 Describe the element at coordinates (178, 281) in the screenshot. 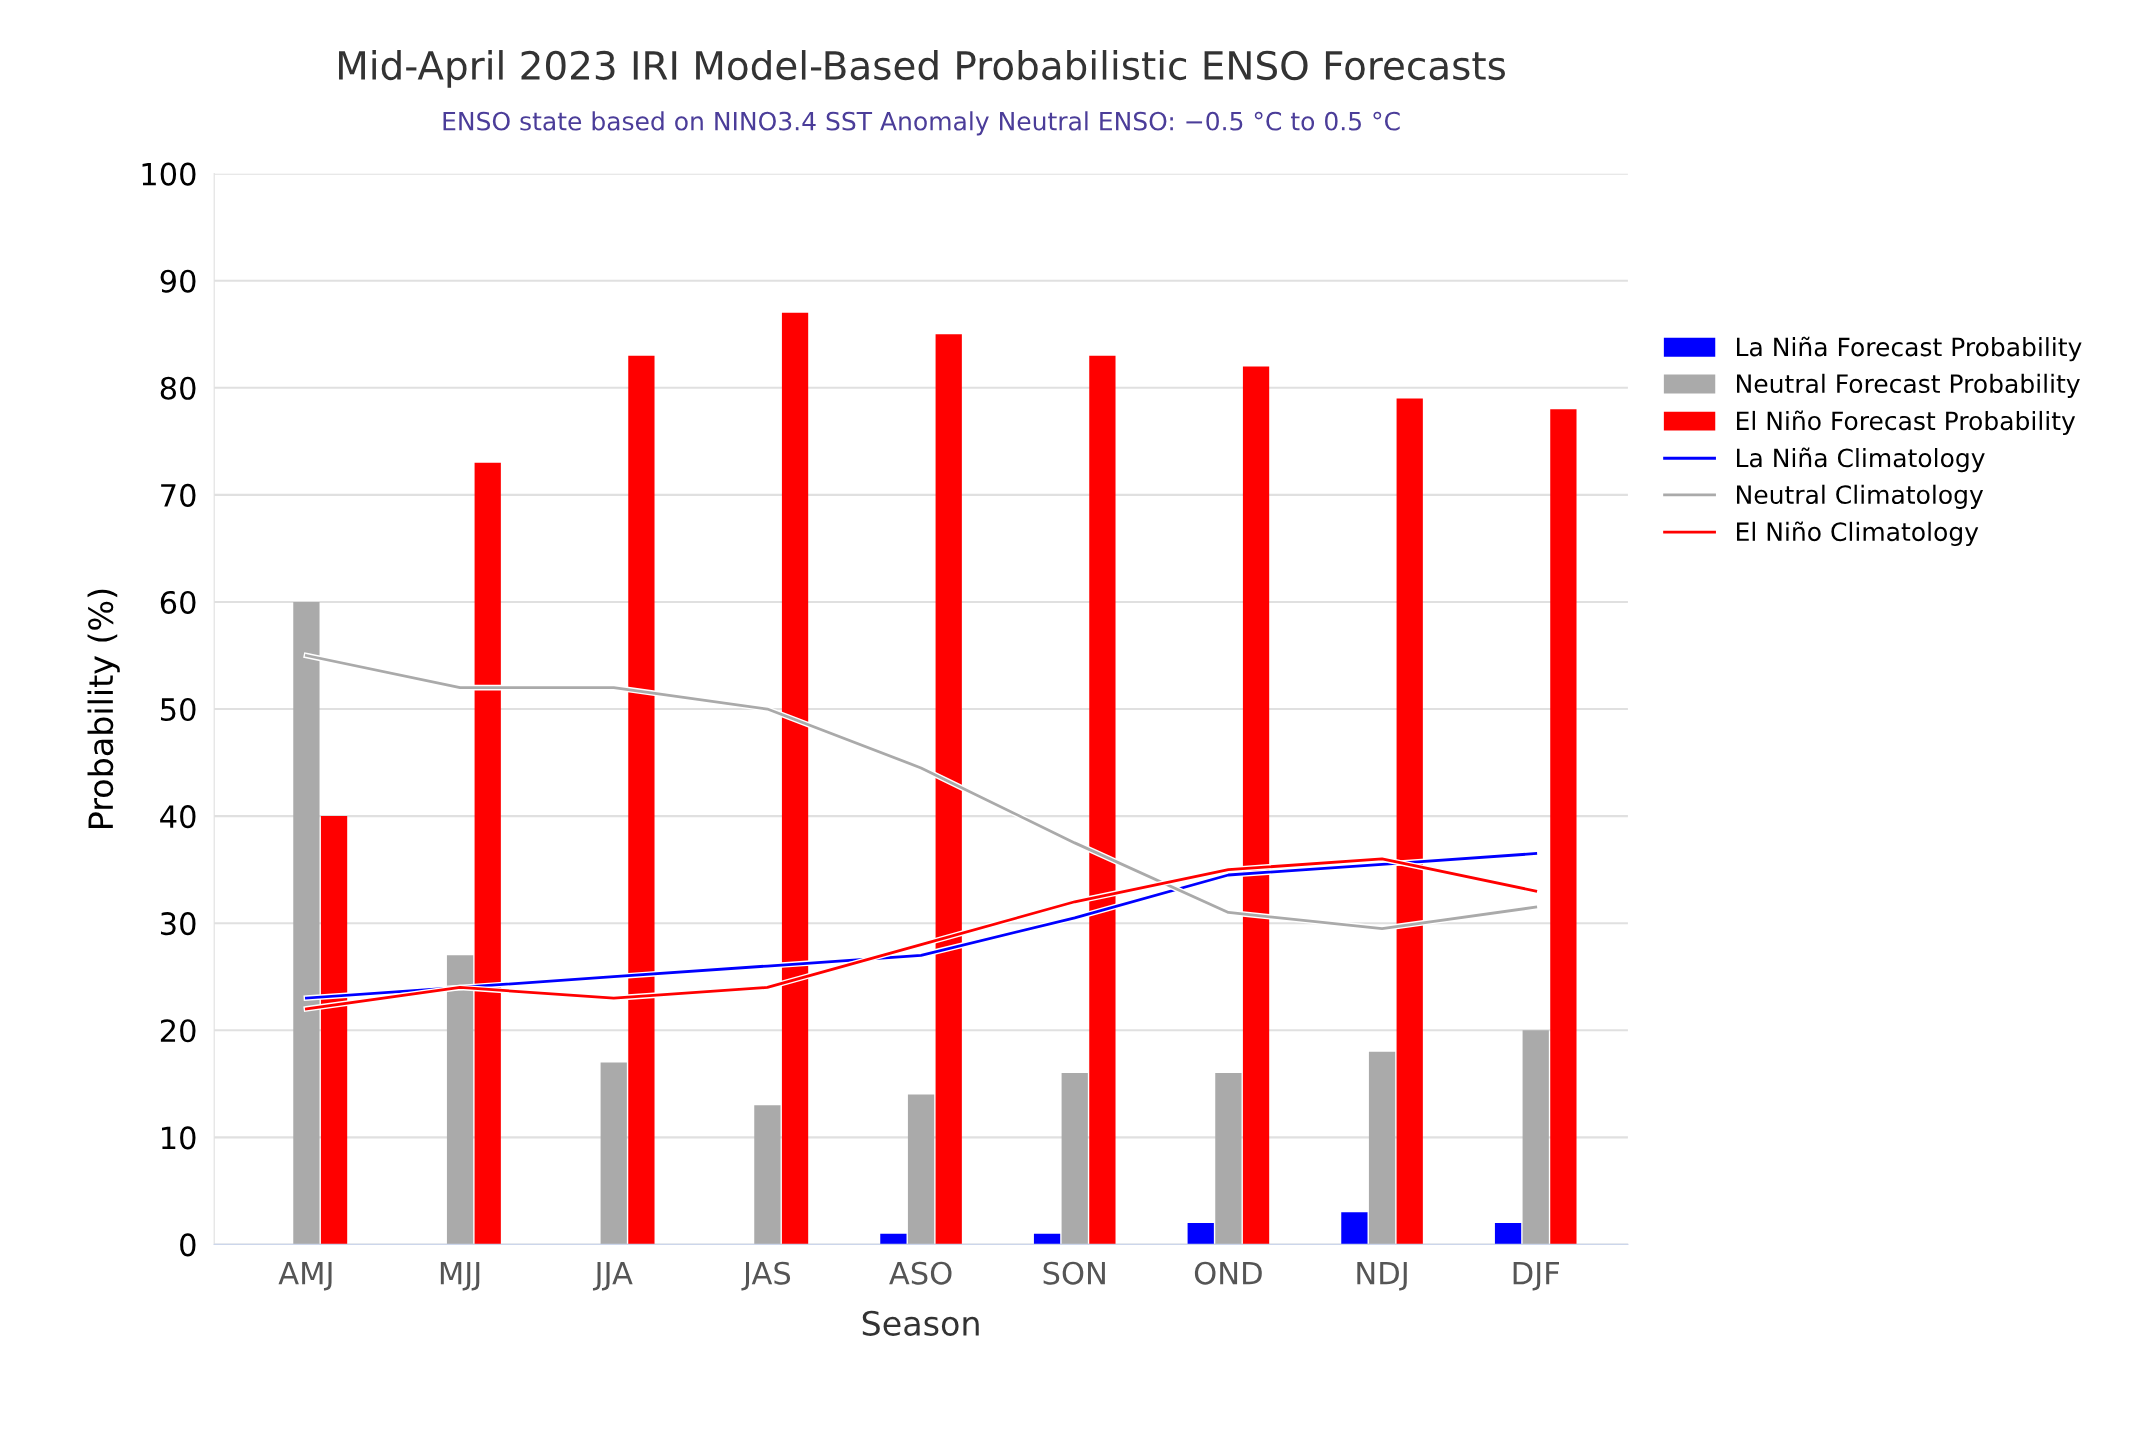

I see `y-tick-label: 90` at that location.